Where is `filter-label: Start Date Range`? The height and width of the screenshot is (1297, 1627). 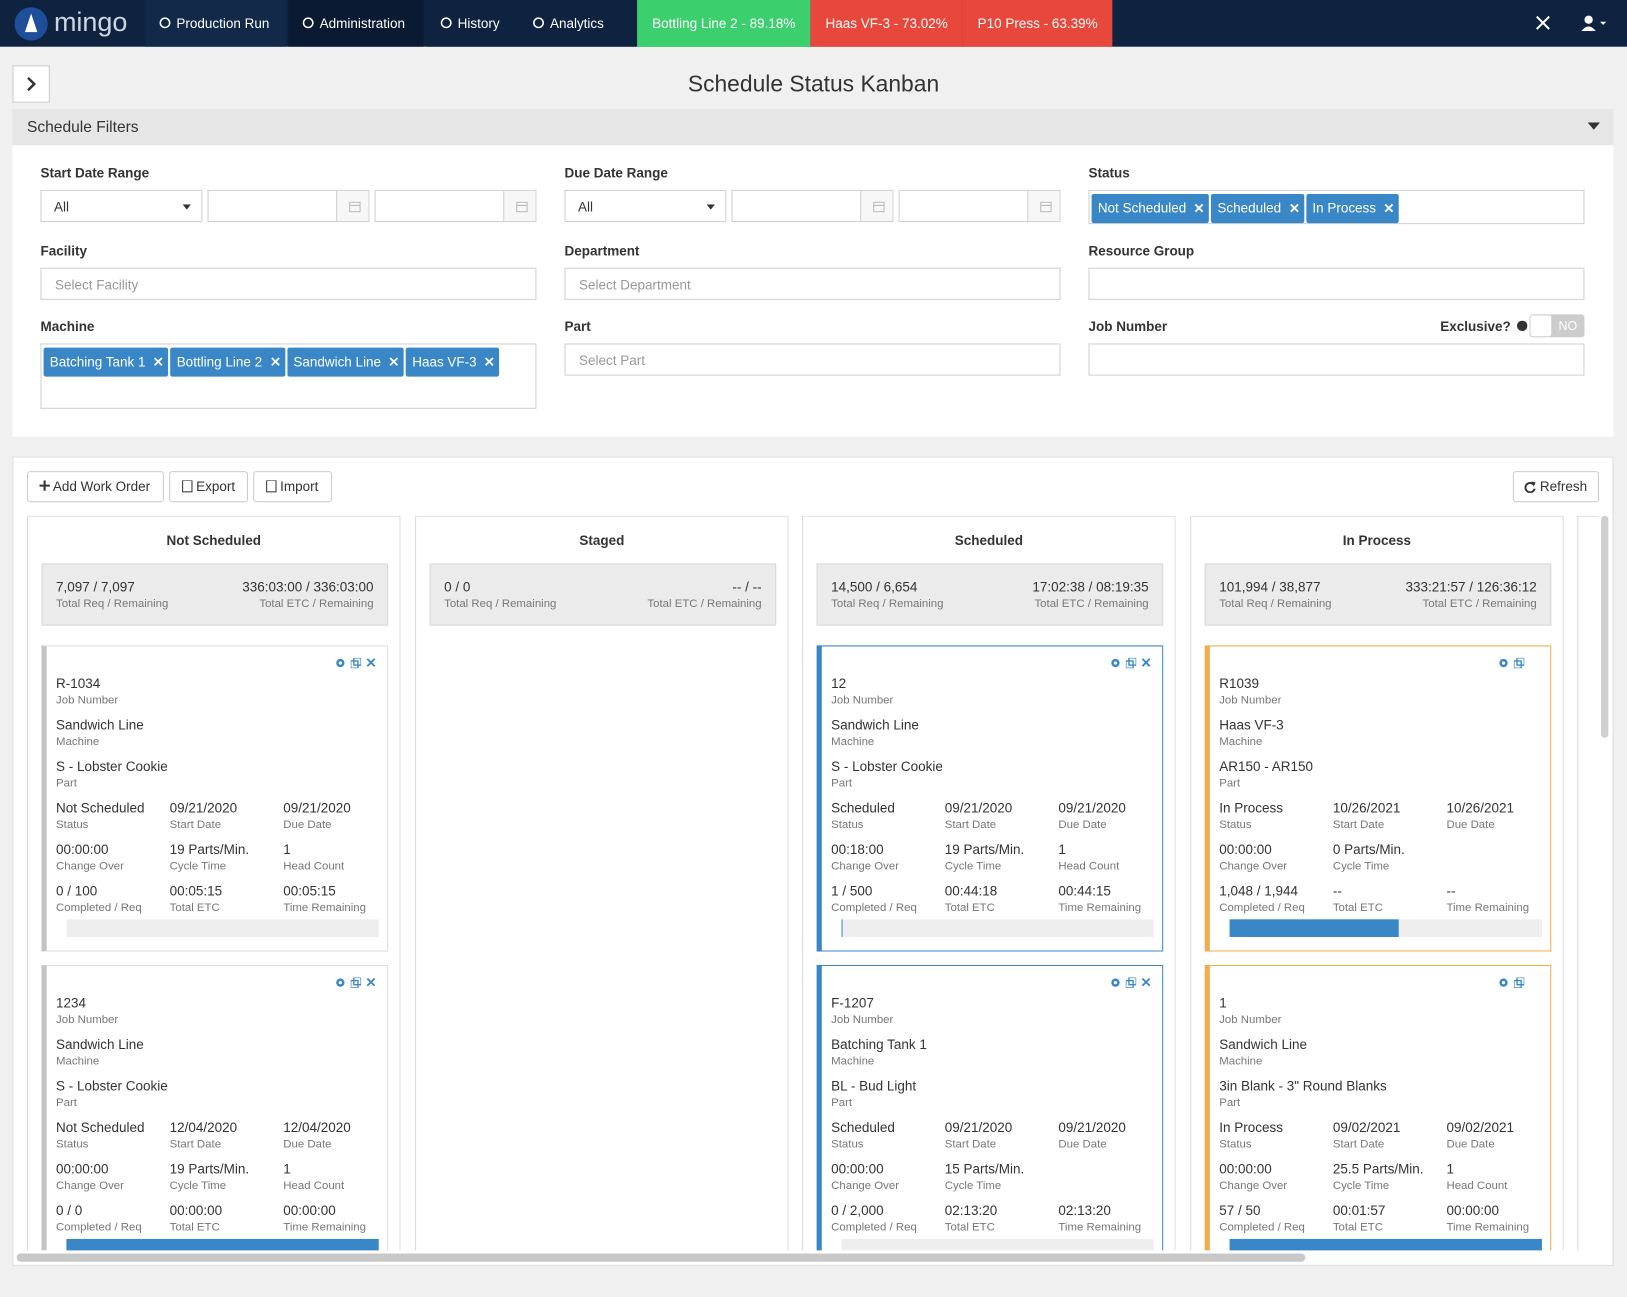
filter-label: Start Date Range is located at coordinates (95, 172).